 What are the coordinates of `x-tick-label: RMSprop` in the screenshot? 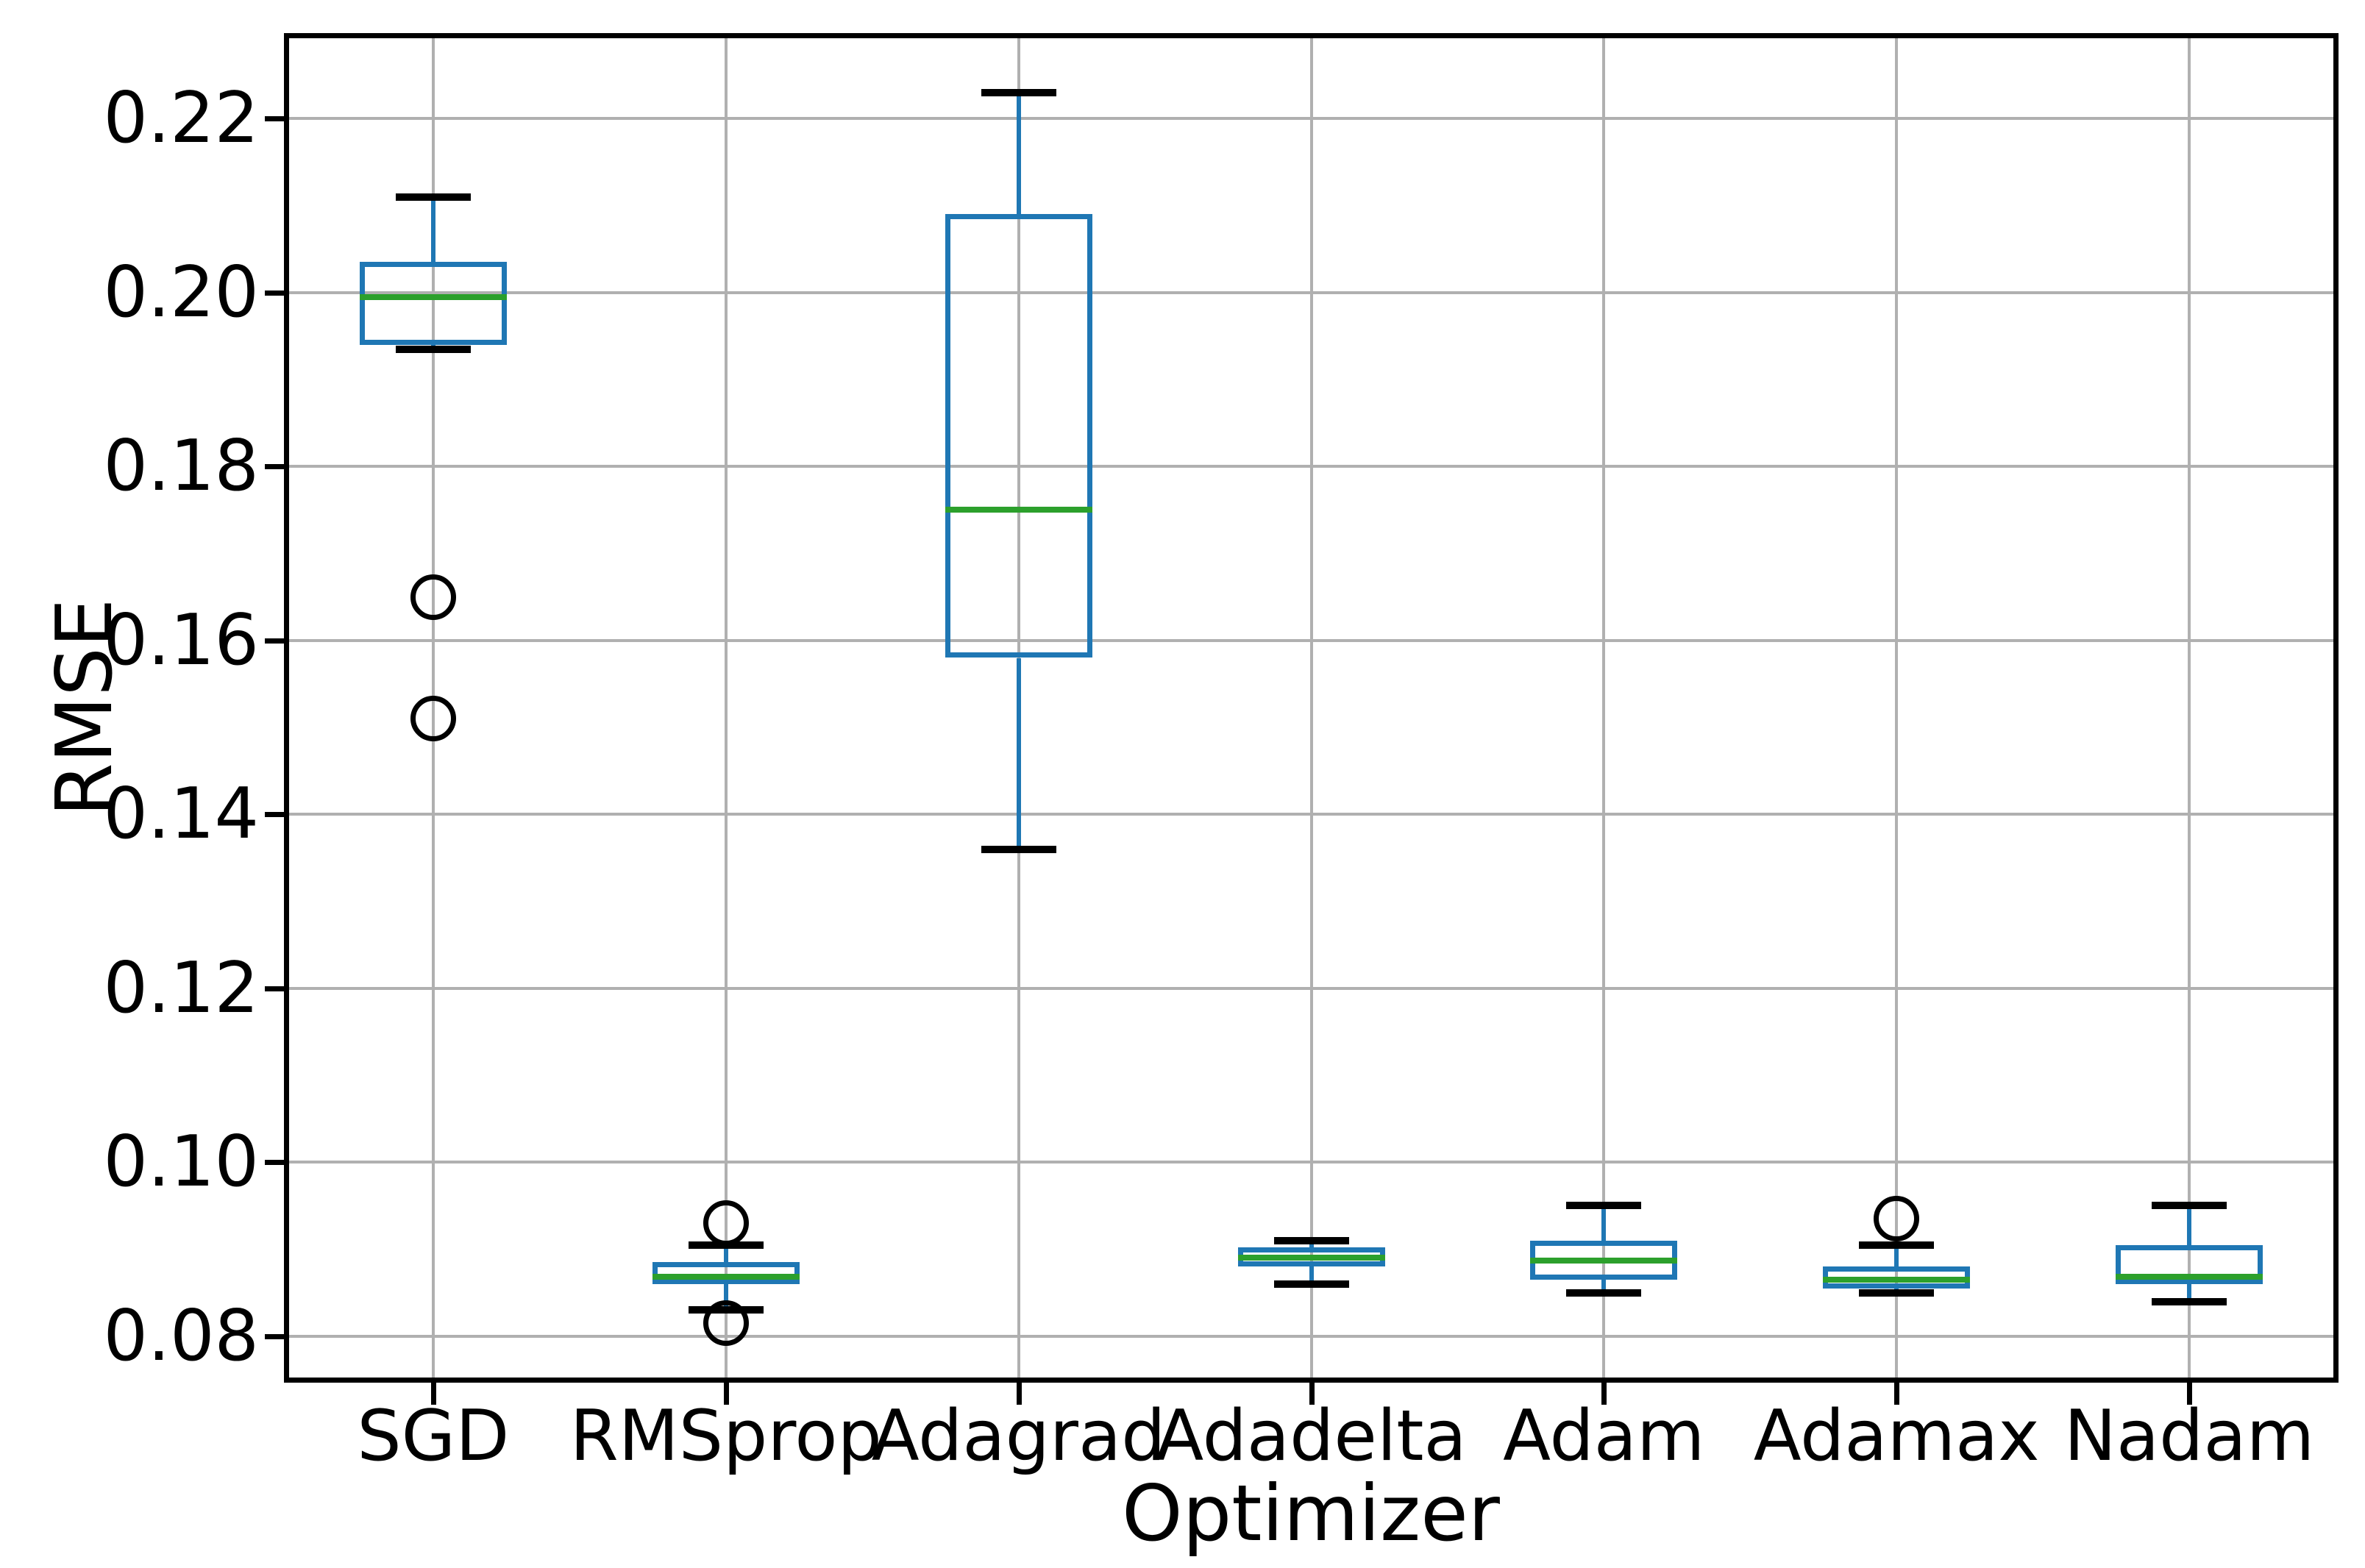 It's located at (725, 1436).